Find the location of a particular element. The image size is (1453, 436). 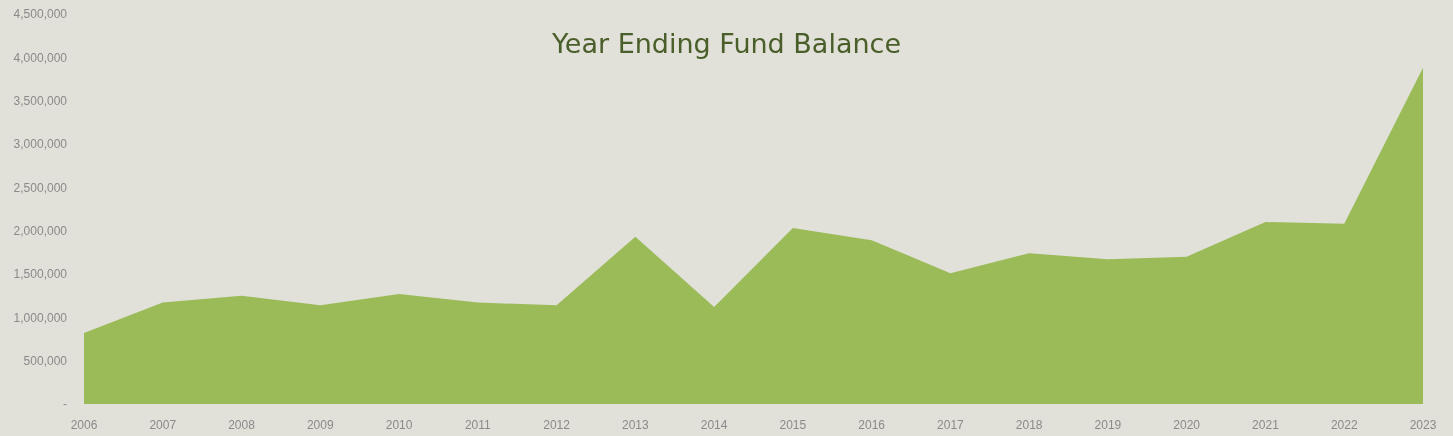

x-tick-label: 2017 is located at coordinates (951, 425).